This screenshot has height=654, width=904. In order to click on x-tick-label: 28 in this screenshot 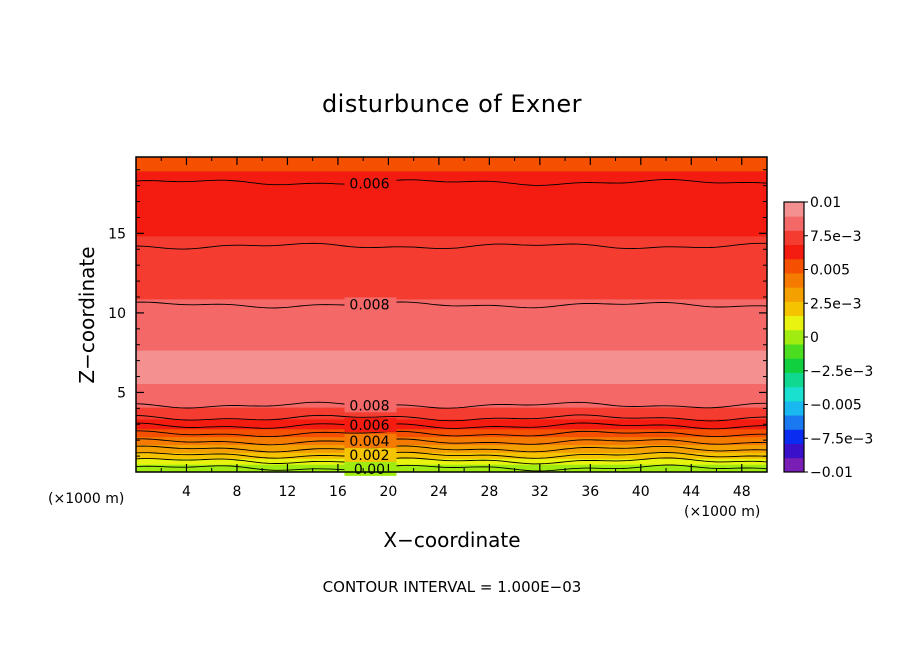, I will do `click(489, 492)`.